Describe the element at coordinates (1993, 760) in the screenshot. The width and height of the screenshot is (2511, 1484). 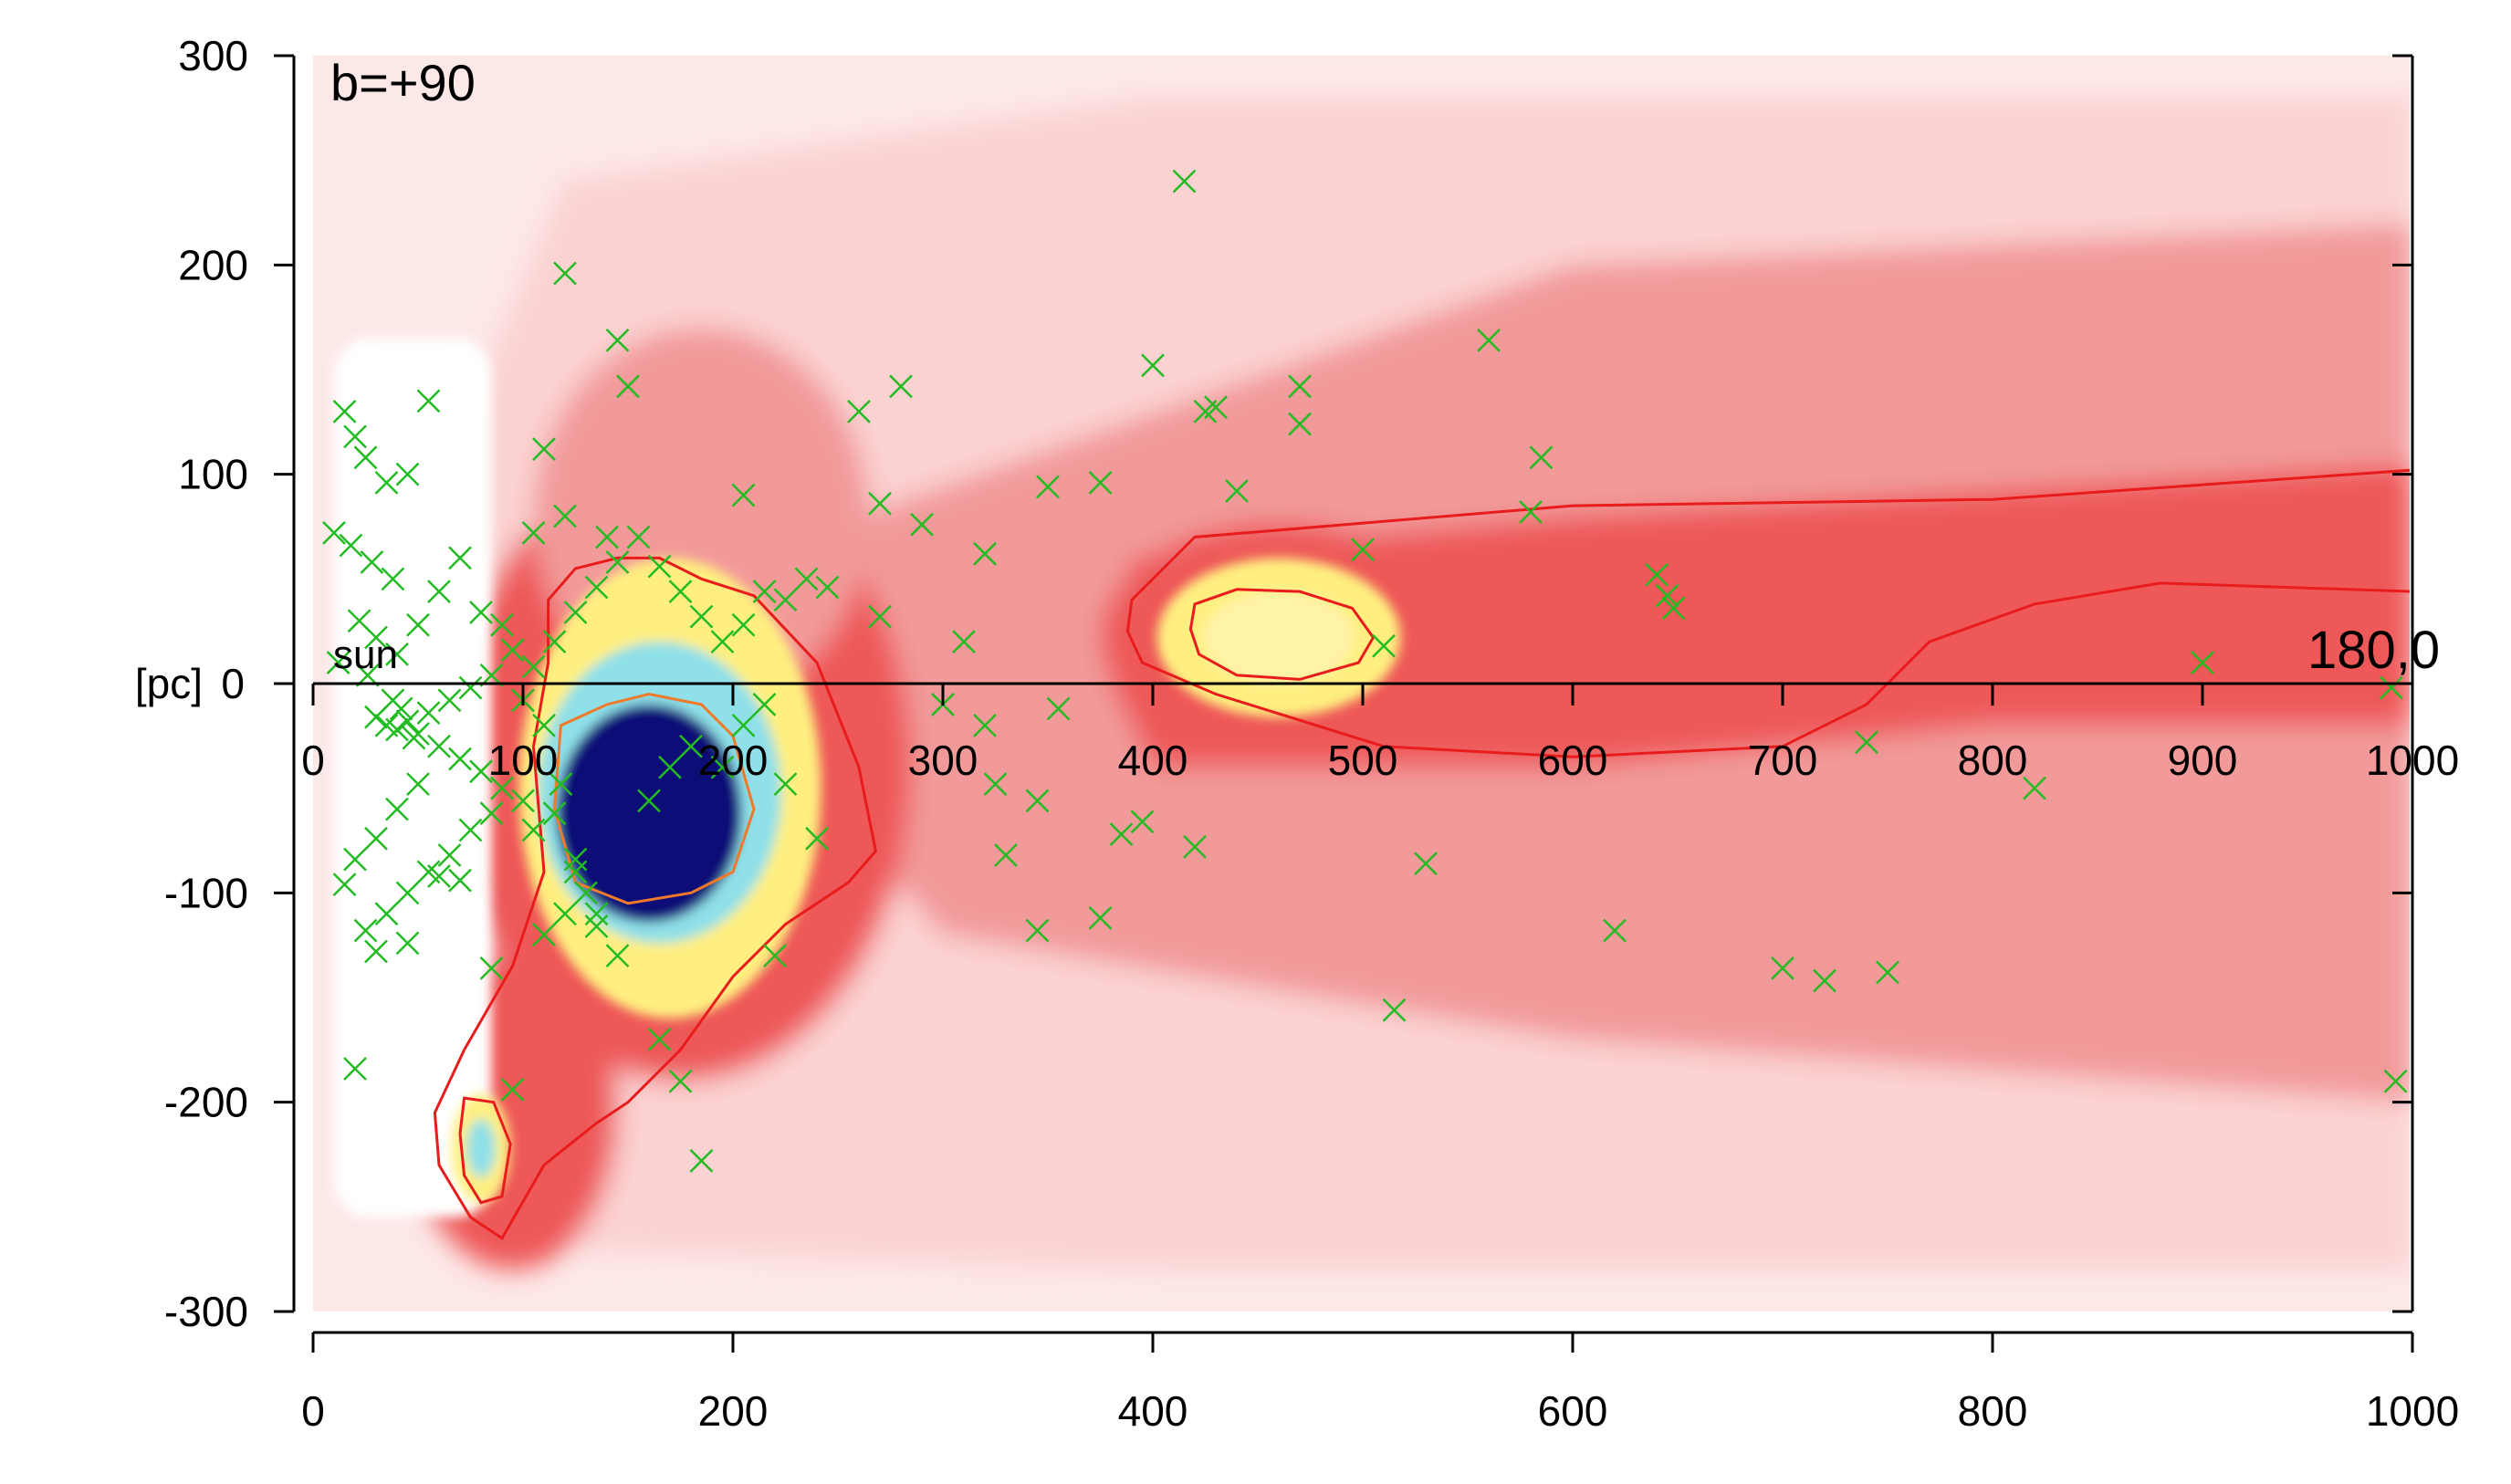
I see `inner-x-tick-label: 800` at that location.